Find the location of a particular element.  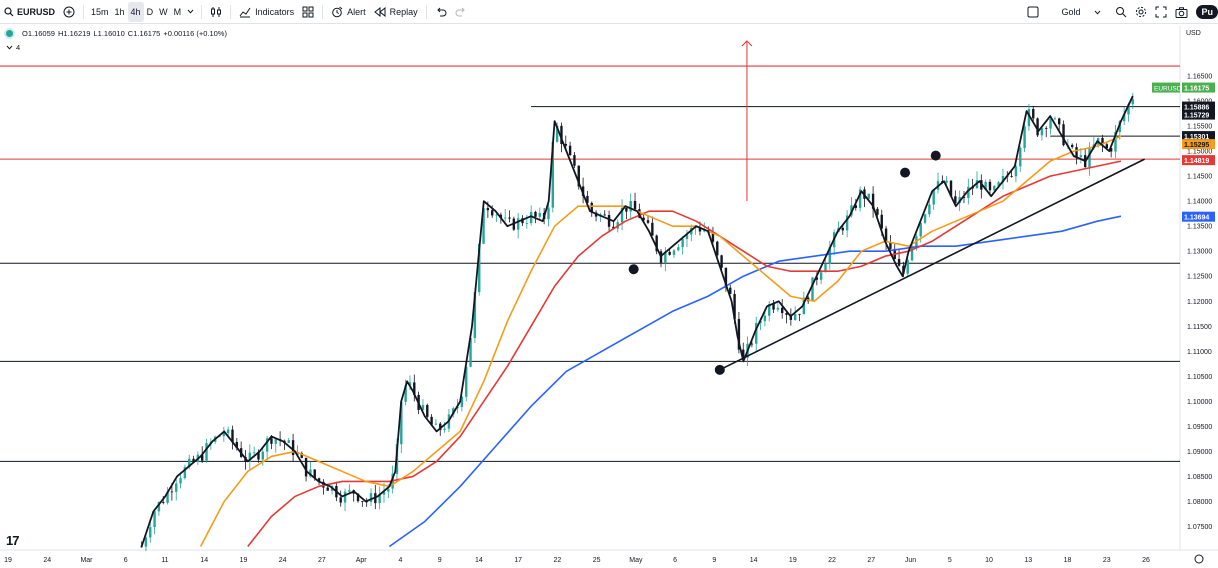

symbol-search: EURUSD is located at coordinates (29, 12).